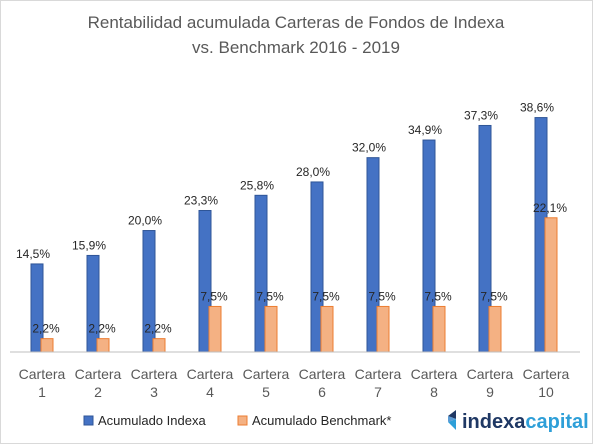 This screenshot has height=444, width=593. What do you see at coordinates (257, 185) in the screenshot?
I see `data-label-acumulado-indexa-cartera-5: 25,8%` at bounding box center [257, 185].